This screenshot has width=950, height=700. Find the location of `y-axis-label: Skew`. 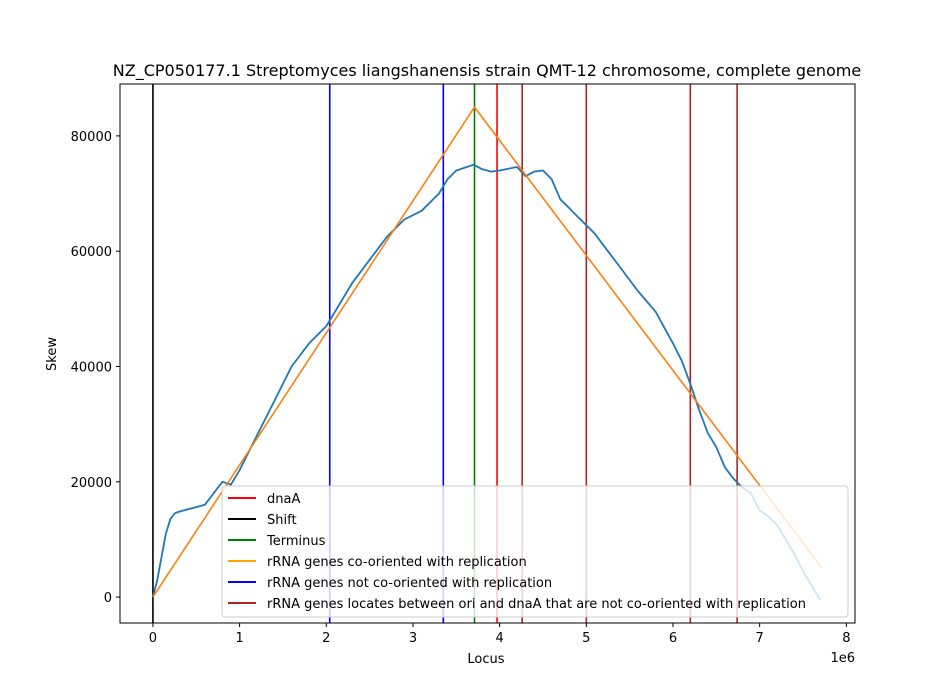

y-axis-label: Skew is located at coordinates (52, 354).